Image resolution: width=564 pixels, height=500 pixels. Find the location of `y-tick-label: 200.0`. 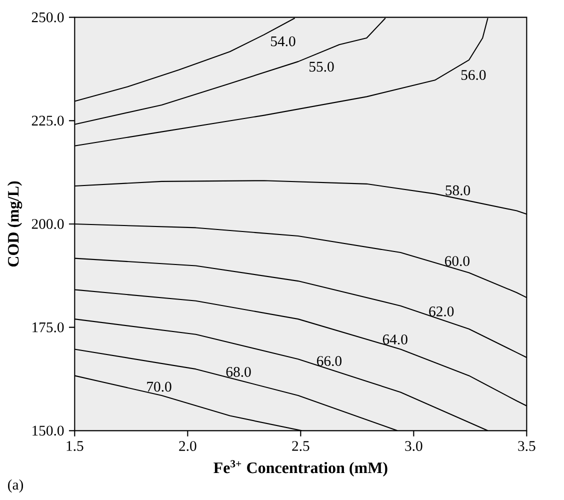

y-tick-label: 200.0 is located at coordinates (48, 224).